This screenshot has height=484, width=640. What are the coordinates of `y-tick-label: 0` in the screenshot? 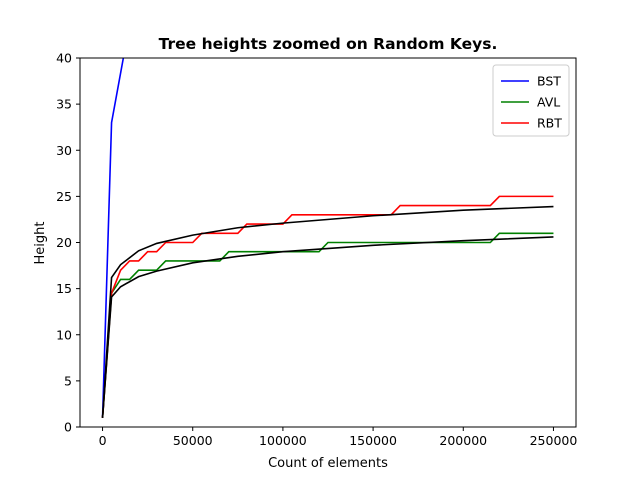 It's located at (68, 427).